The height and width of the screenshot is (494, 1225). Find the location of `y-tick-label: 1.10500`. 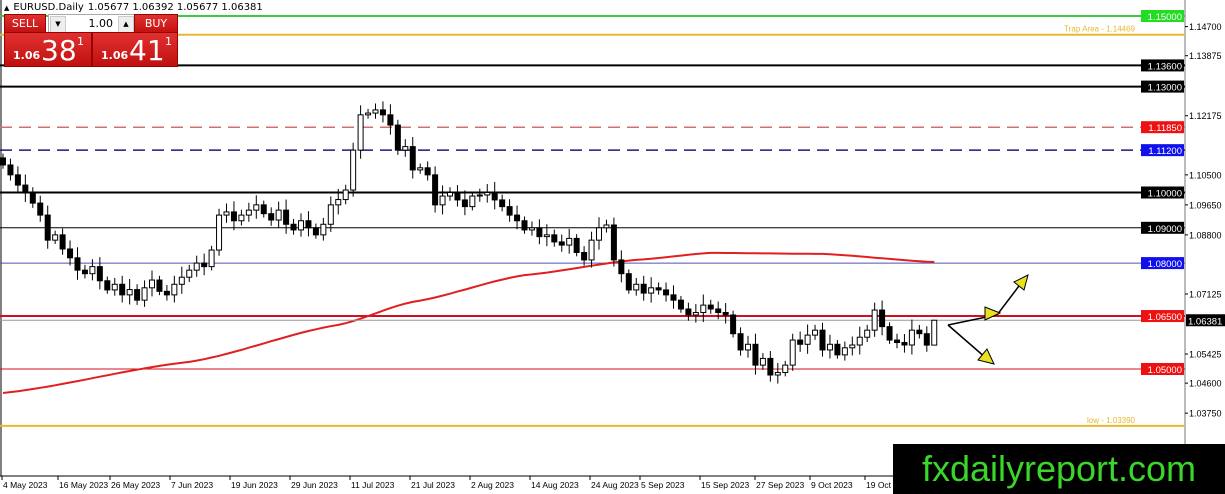

y-tick-label: 1.10500 is located at coordinates (1205, 175).